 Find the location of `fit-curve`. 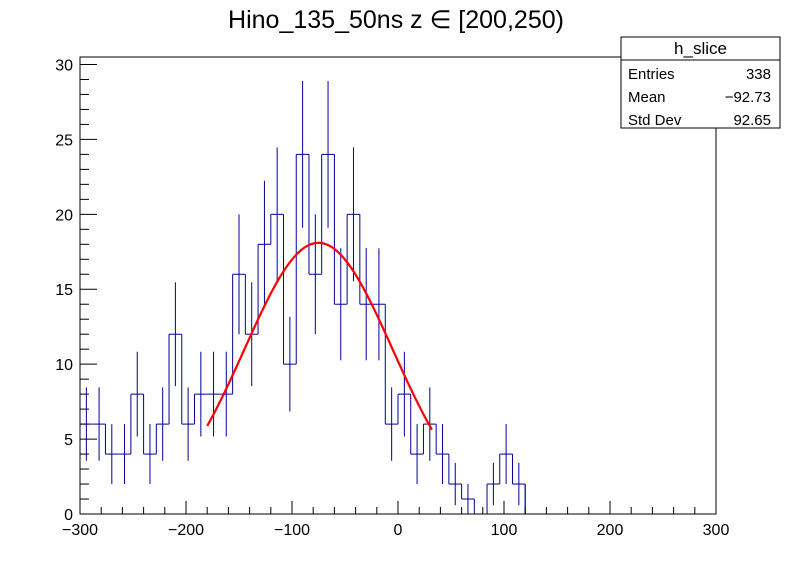

fit-curve is located at coordinates (319, 336).